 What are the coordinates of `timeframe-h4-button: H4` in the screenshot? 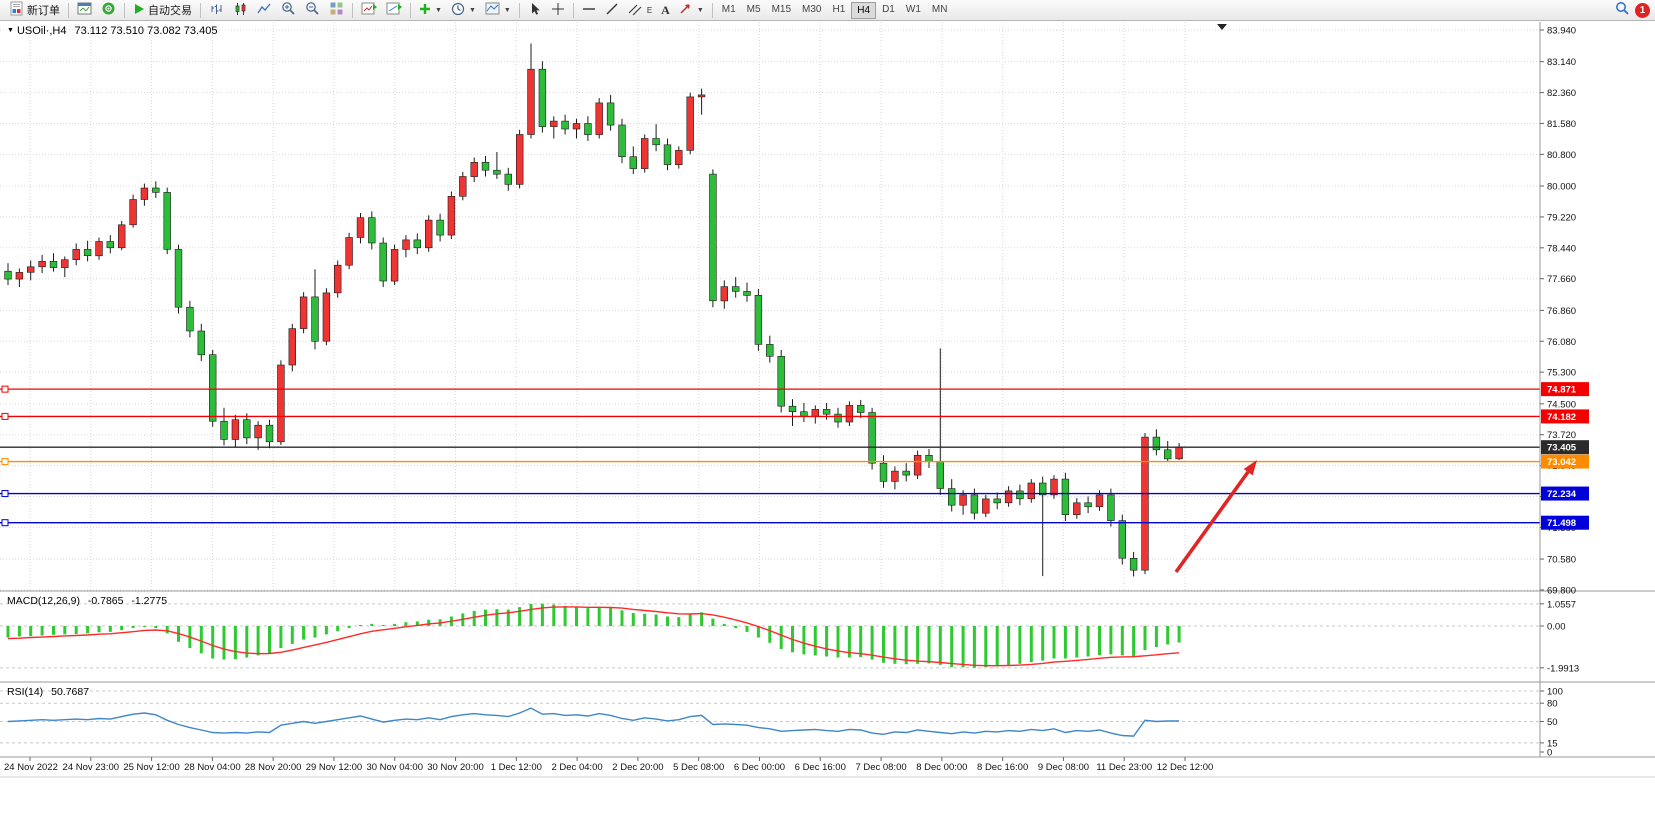 It's located at (864, 10).